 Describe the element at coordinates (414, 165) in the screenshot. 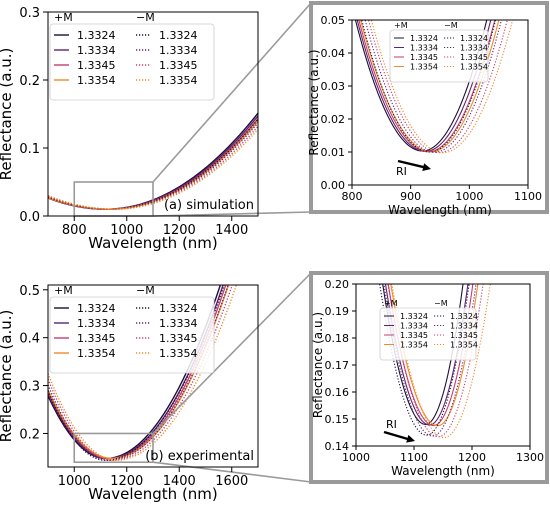

I see `sim-inset-ri-arrow` at that location.